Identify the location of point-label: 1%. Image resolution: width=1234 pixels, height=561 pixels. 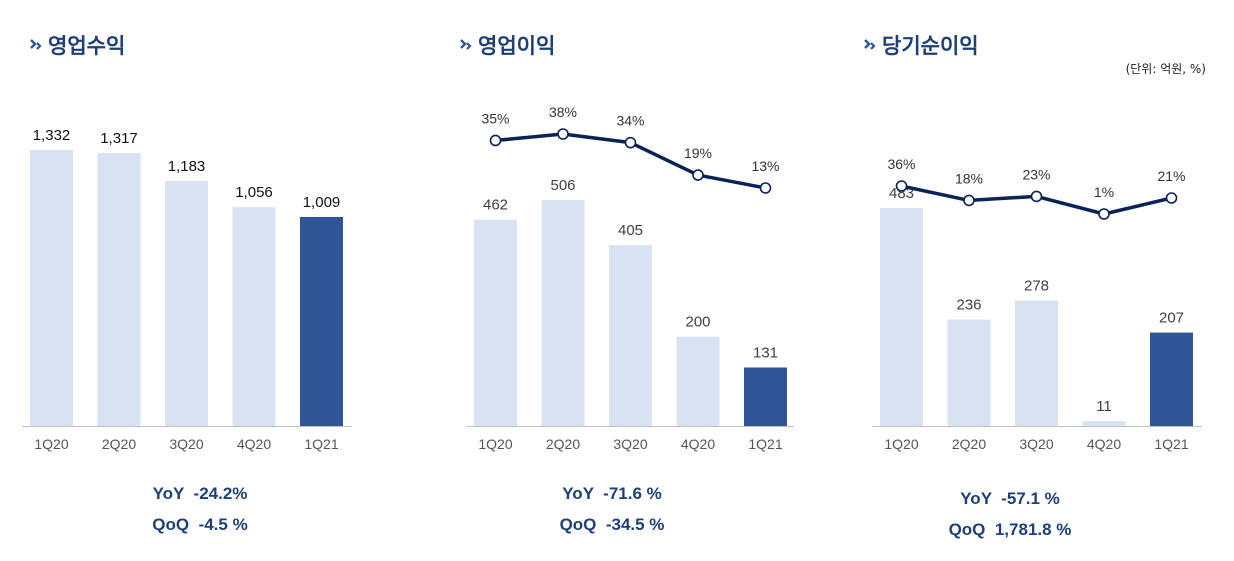
(1104, 192).